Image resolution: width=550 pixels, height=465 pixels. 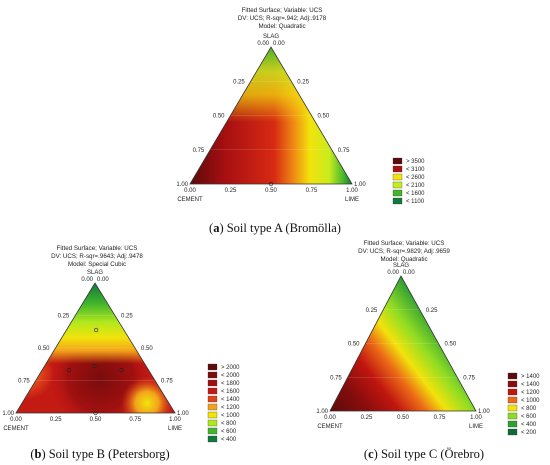 I want to click on tick-label-left: 1.00, so click(x=8, y=414).